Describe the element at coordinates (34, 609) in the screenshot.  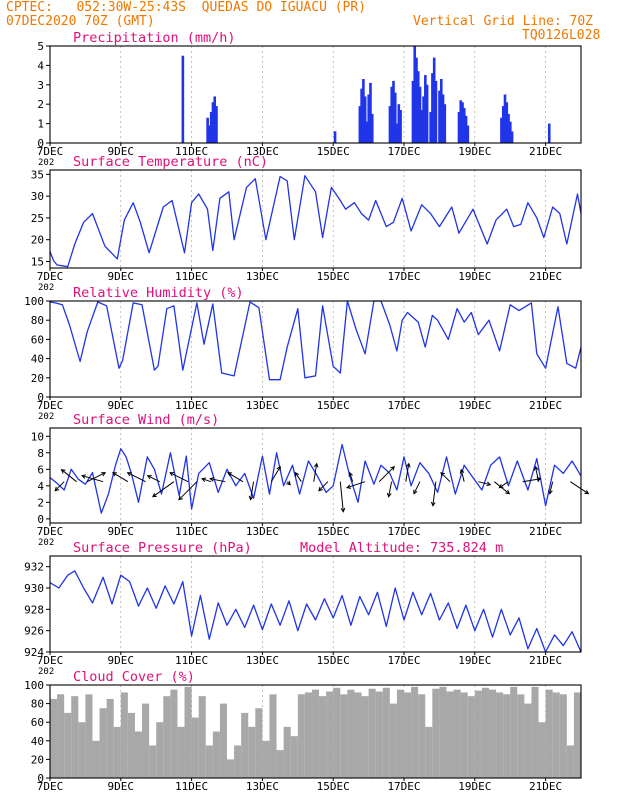
I see `press-y-tick-label: 928` at that location.